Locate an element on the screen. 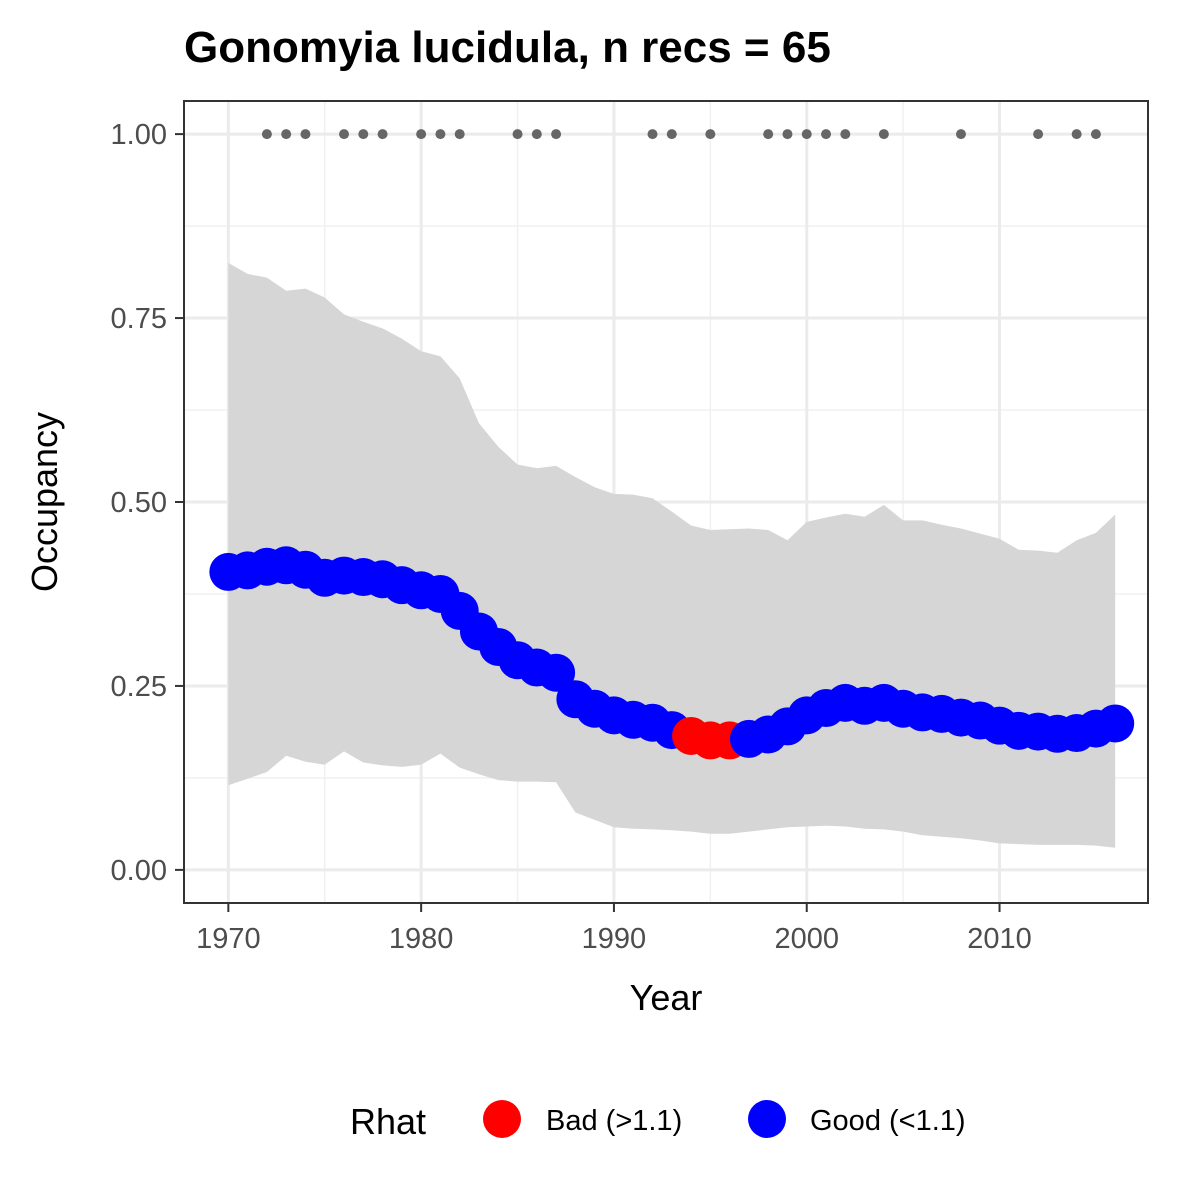 This screenshot has width=1200, height=1200. record-points-layer is located at coordinates (681, 134).